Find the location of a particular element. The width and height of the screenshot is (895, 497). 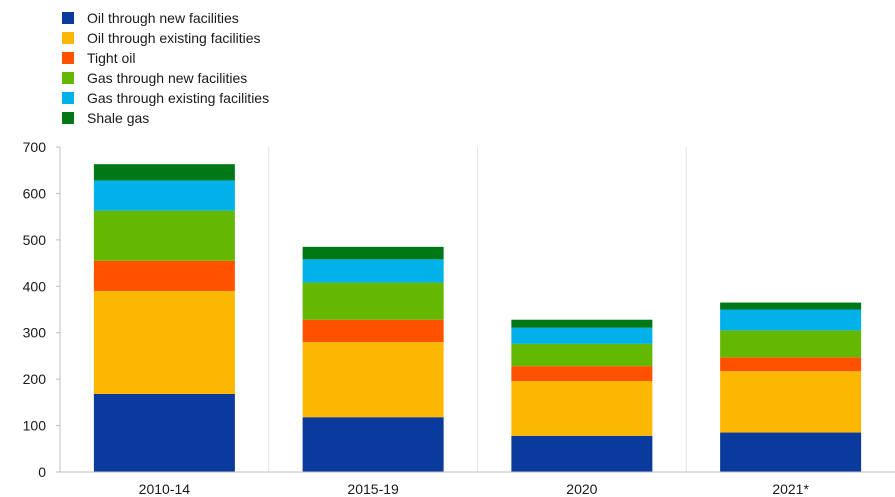

x-tick-label: 2010-14 is located at coordinates (165, 489).